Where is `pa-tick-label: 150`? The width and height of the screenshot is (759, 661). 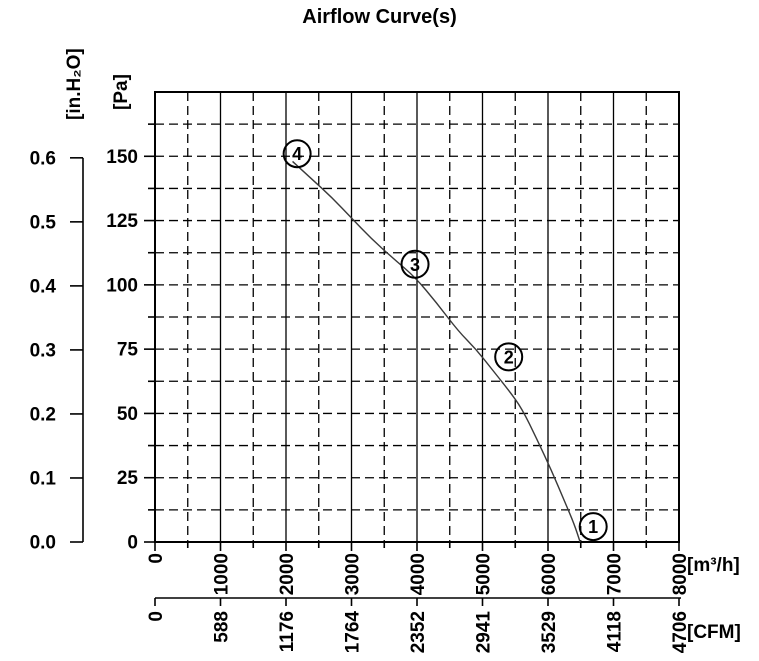 pa-tick-label: 150 is located at coordinates (122, 157).